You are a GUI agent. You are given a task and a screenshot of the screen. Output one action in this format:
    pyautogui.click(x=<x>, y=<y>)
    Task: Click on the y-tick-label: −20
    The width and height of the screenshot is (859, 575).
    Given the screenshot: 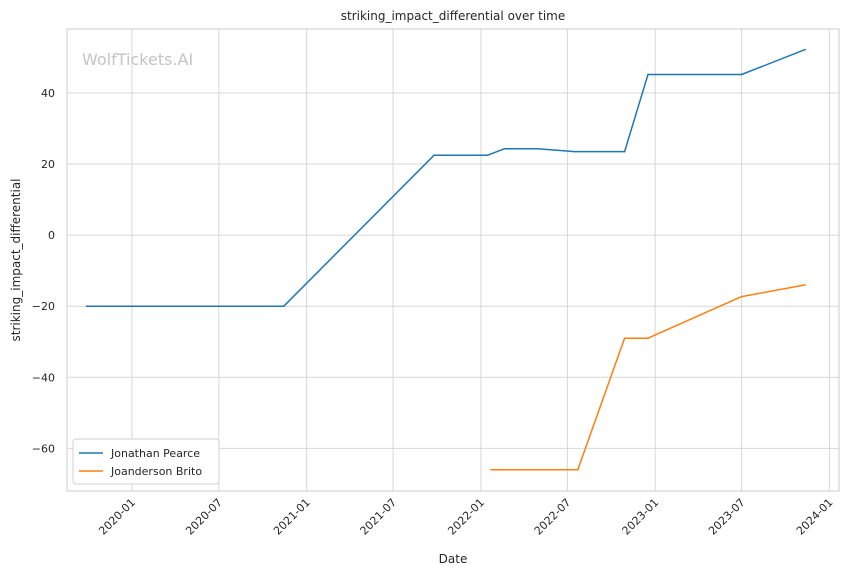 What is the action you would take?
    pyautogui.click(x=43, y=306)
    